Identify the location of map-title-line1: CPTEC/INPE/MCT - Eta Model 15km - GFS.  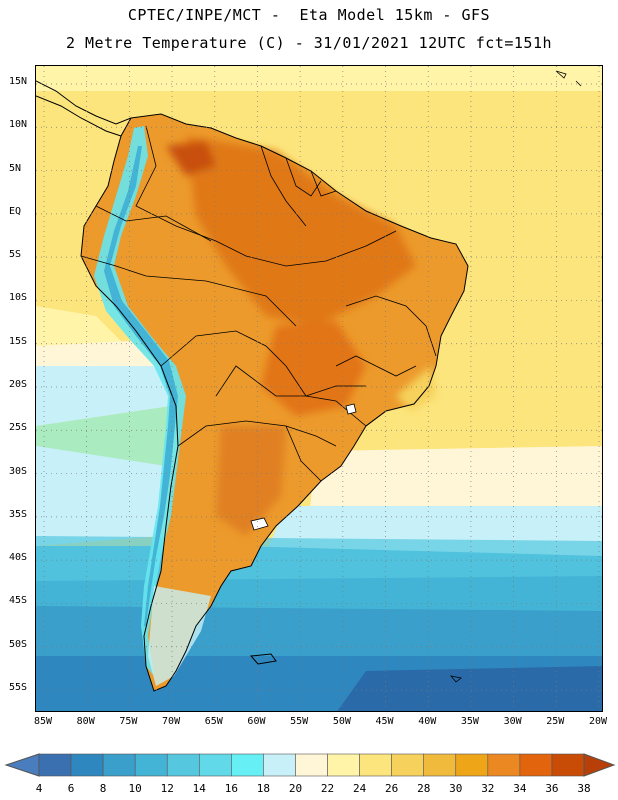
(309, 15).